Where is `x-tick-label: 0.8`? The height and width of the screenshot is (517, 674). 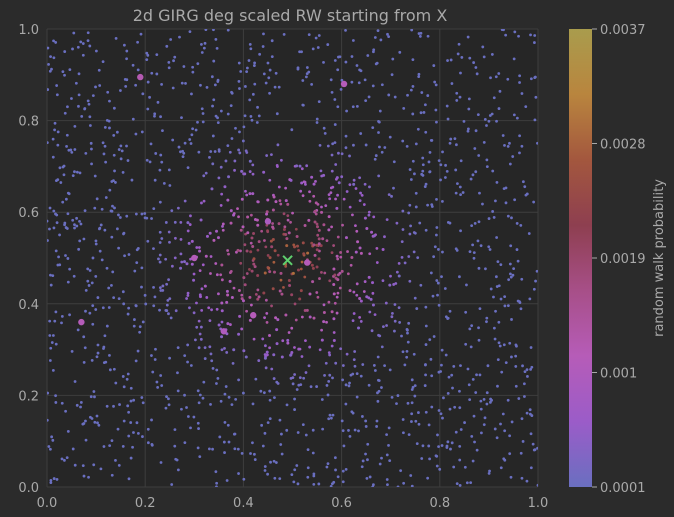
x-tick-label: 0.8 is located at coordinates (439, 503).